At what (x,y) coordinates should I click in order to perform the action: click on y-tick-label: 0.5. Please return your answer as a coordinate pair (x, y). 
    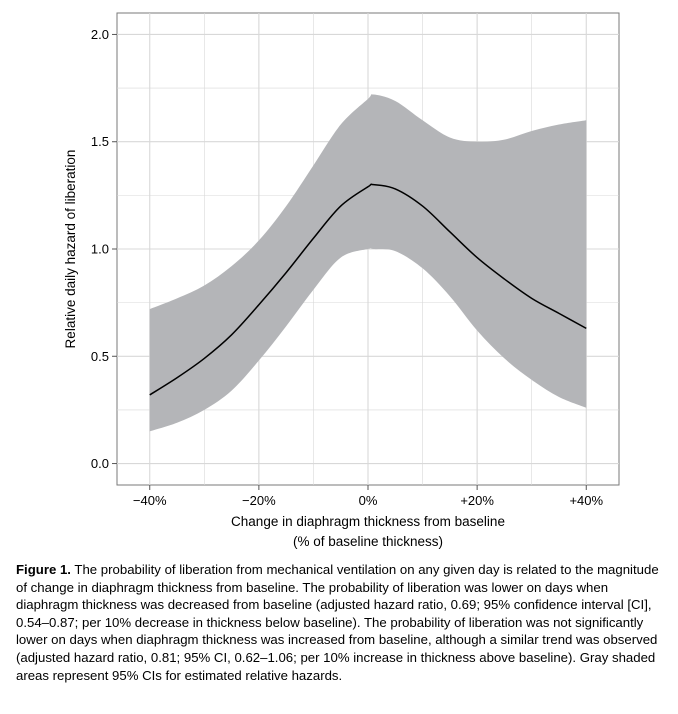
    Looking at the image, I should click on (100, 356).